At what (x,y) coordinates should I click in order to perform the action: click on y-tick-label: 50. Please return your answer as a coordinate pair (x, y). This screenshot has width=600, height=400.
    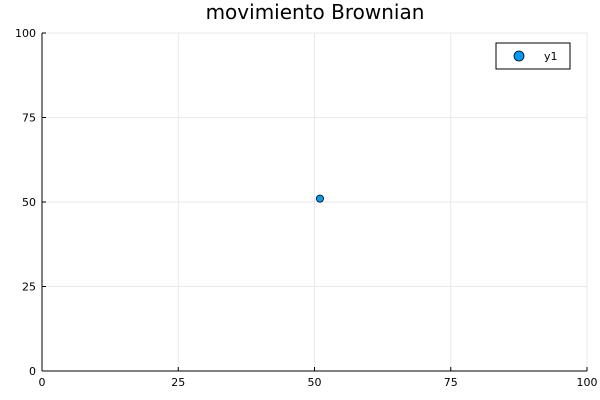
    Looking at the image, I should click on (29, 202).